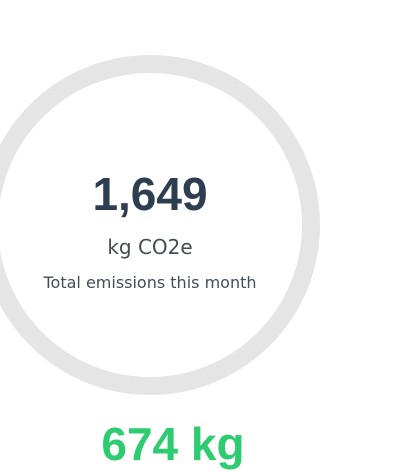  What do you see at coordinates (150, 194) in the screenshot?
I see `total-emissions-value: 1,649` at bounding box center [150, 194].